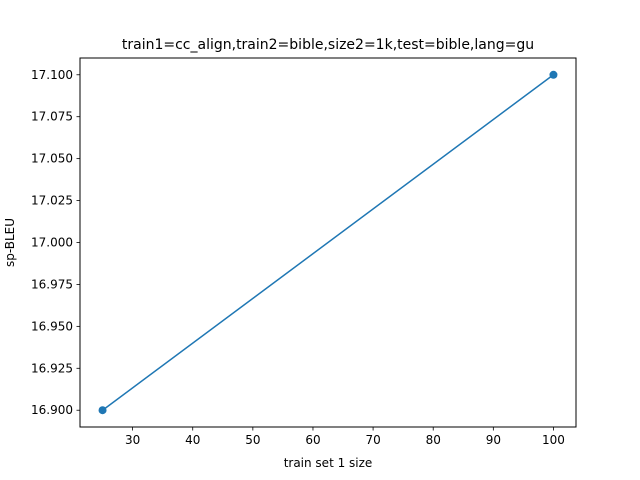 The height and width of the screenshot is (480, 640). What do you see at coordinates (52, 368) in the screenshot?
I see `y-tick-label: 16.925` at bounding box center [52, 368].